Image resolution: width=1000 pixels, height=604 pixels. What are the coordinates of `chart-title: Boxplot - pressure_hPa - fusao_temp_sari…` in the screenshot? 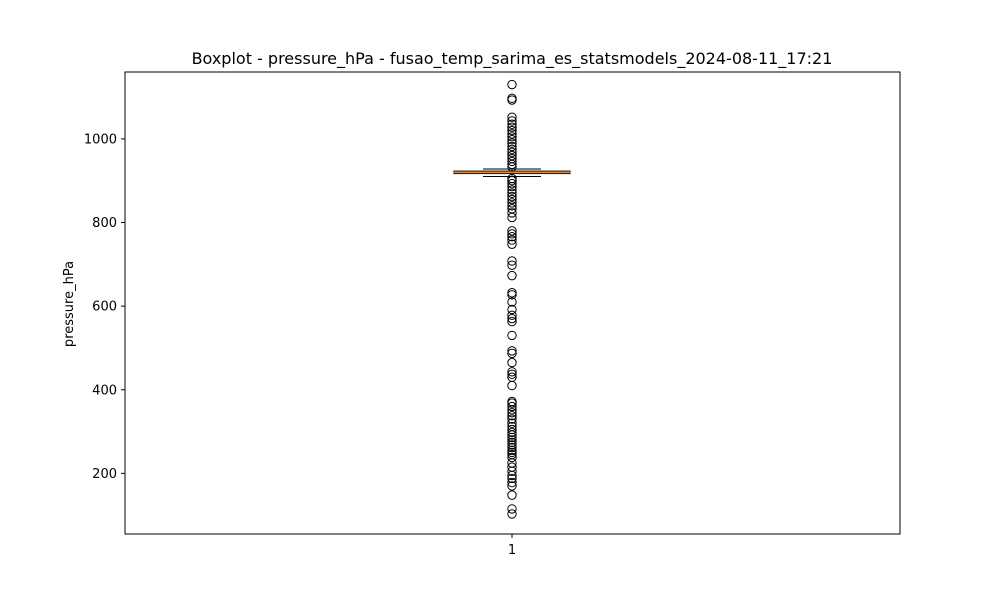 It's located at (512, 59).